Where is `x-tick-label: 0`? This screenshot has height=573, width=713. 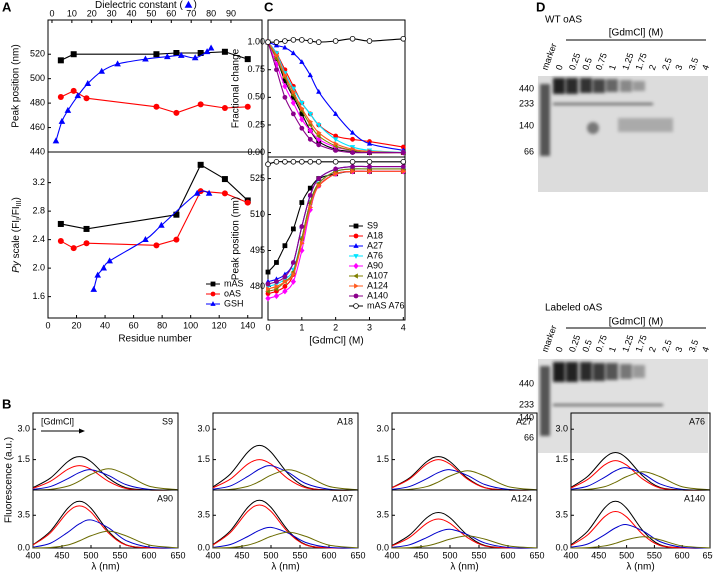 x-tick-label: 0 is located at coordinates (267, 327).